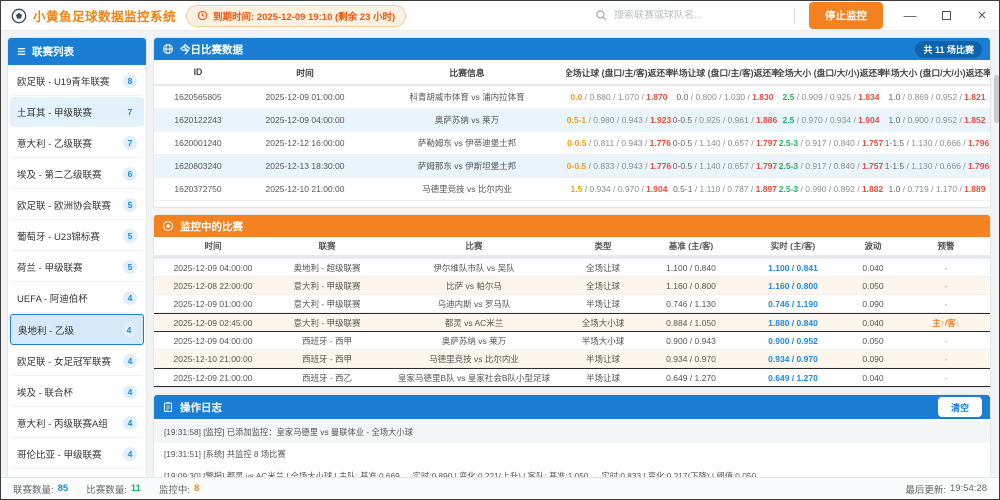 This screenshot has height=500, width=1000. What do you see at coordinates (474, 303) in the screenshot?
I see `match-teams: 乌迪内斯 vs 罗马队` at bounding box center [474, 303].